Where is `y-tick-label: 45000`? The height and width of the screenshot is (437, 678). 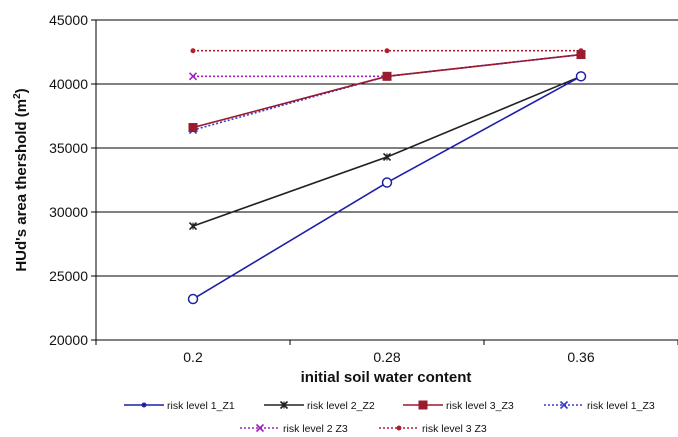
y-tick-label: 45000 is located at coordinates (68, 20).